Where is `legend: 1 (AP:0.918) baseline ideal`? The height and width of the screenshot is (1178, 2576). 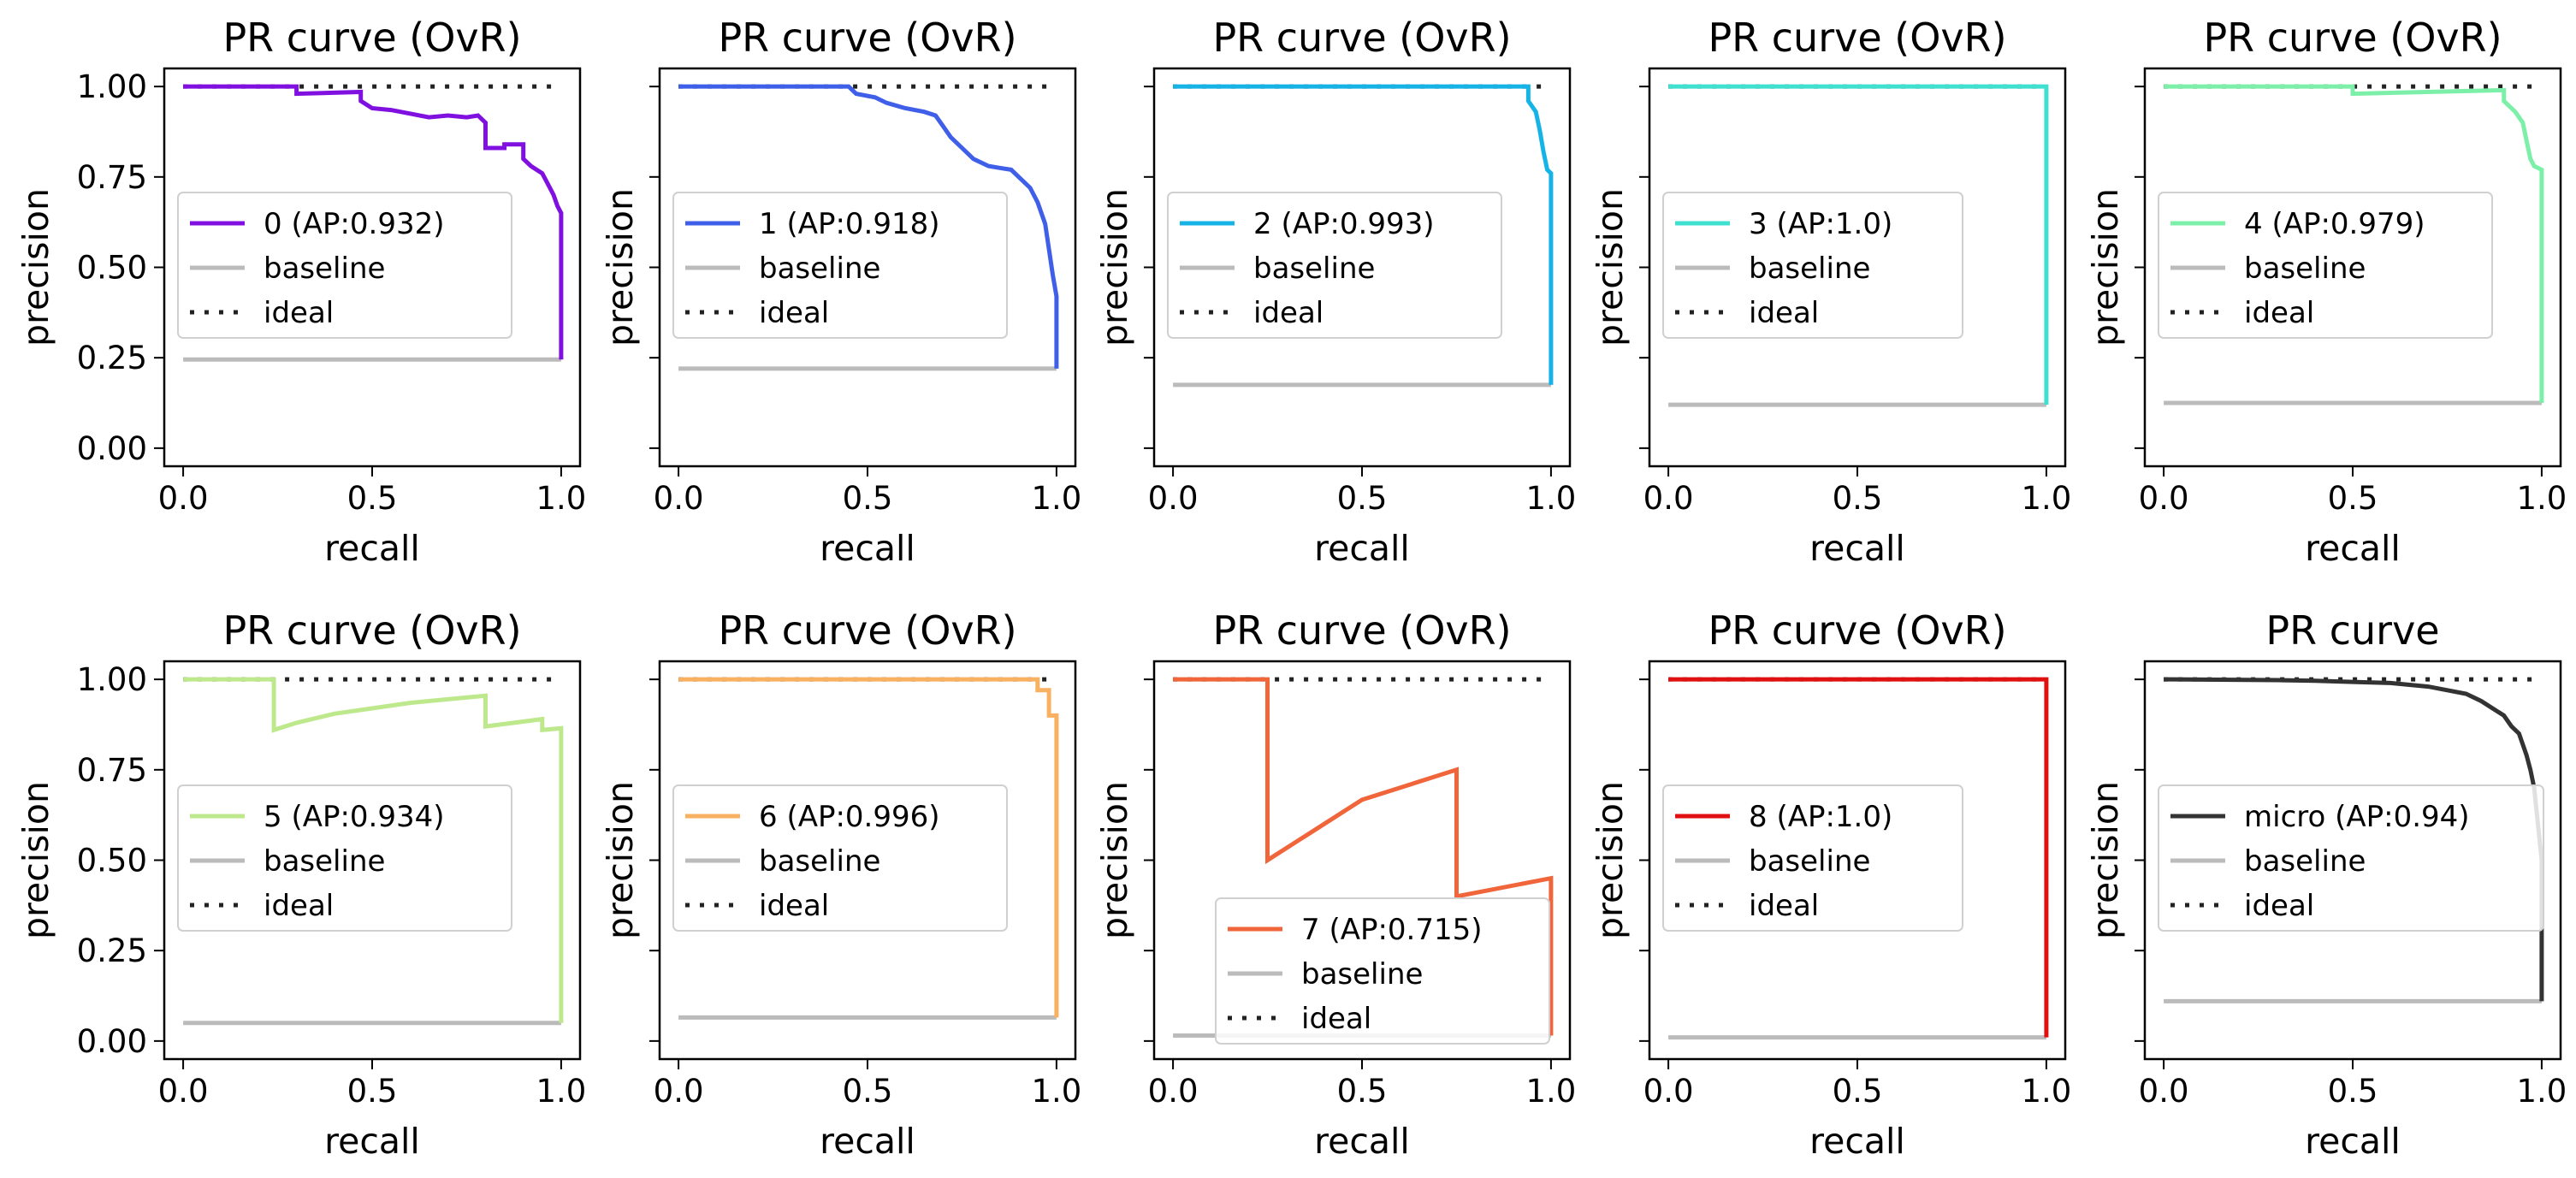
legend: 1 (AP:0.918) baseline ideal is located at coordinates (840, 265).